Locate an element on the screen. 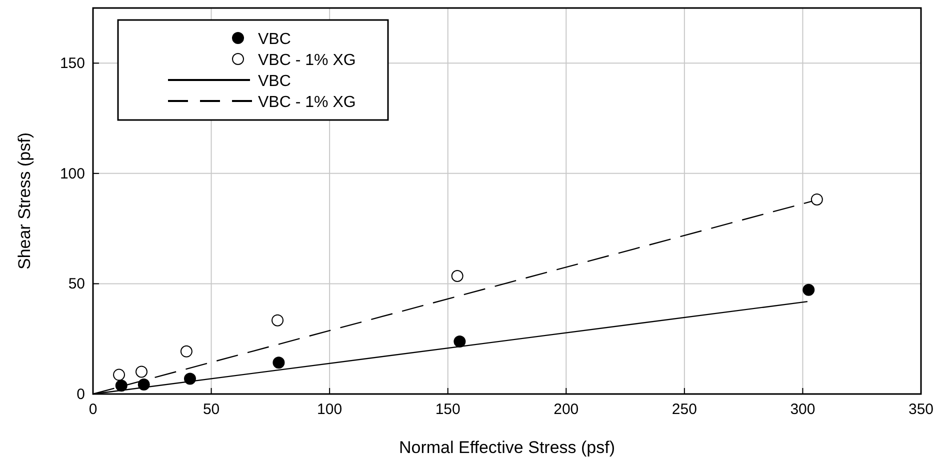  y-tick-label: 0 is located at coordinates (80, 394).